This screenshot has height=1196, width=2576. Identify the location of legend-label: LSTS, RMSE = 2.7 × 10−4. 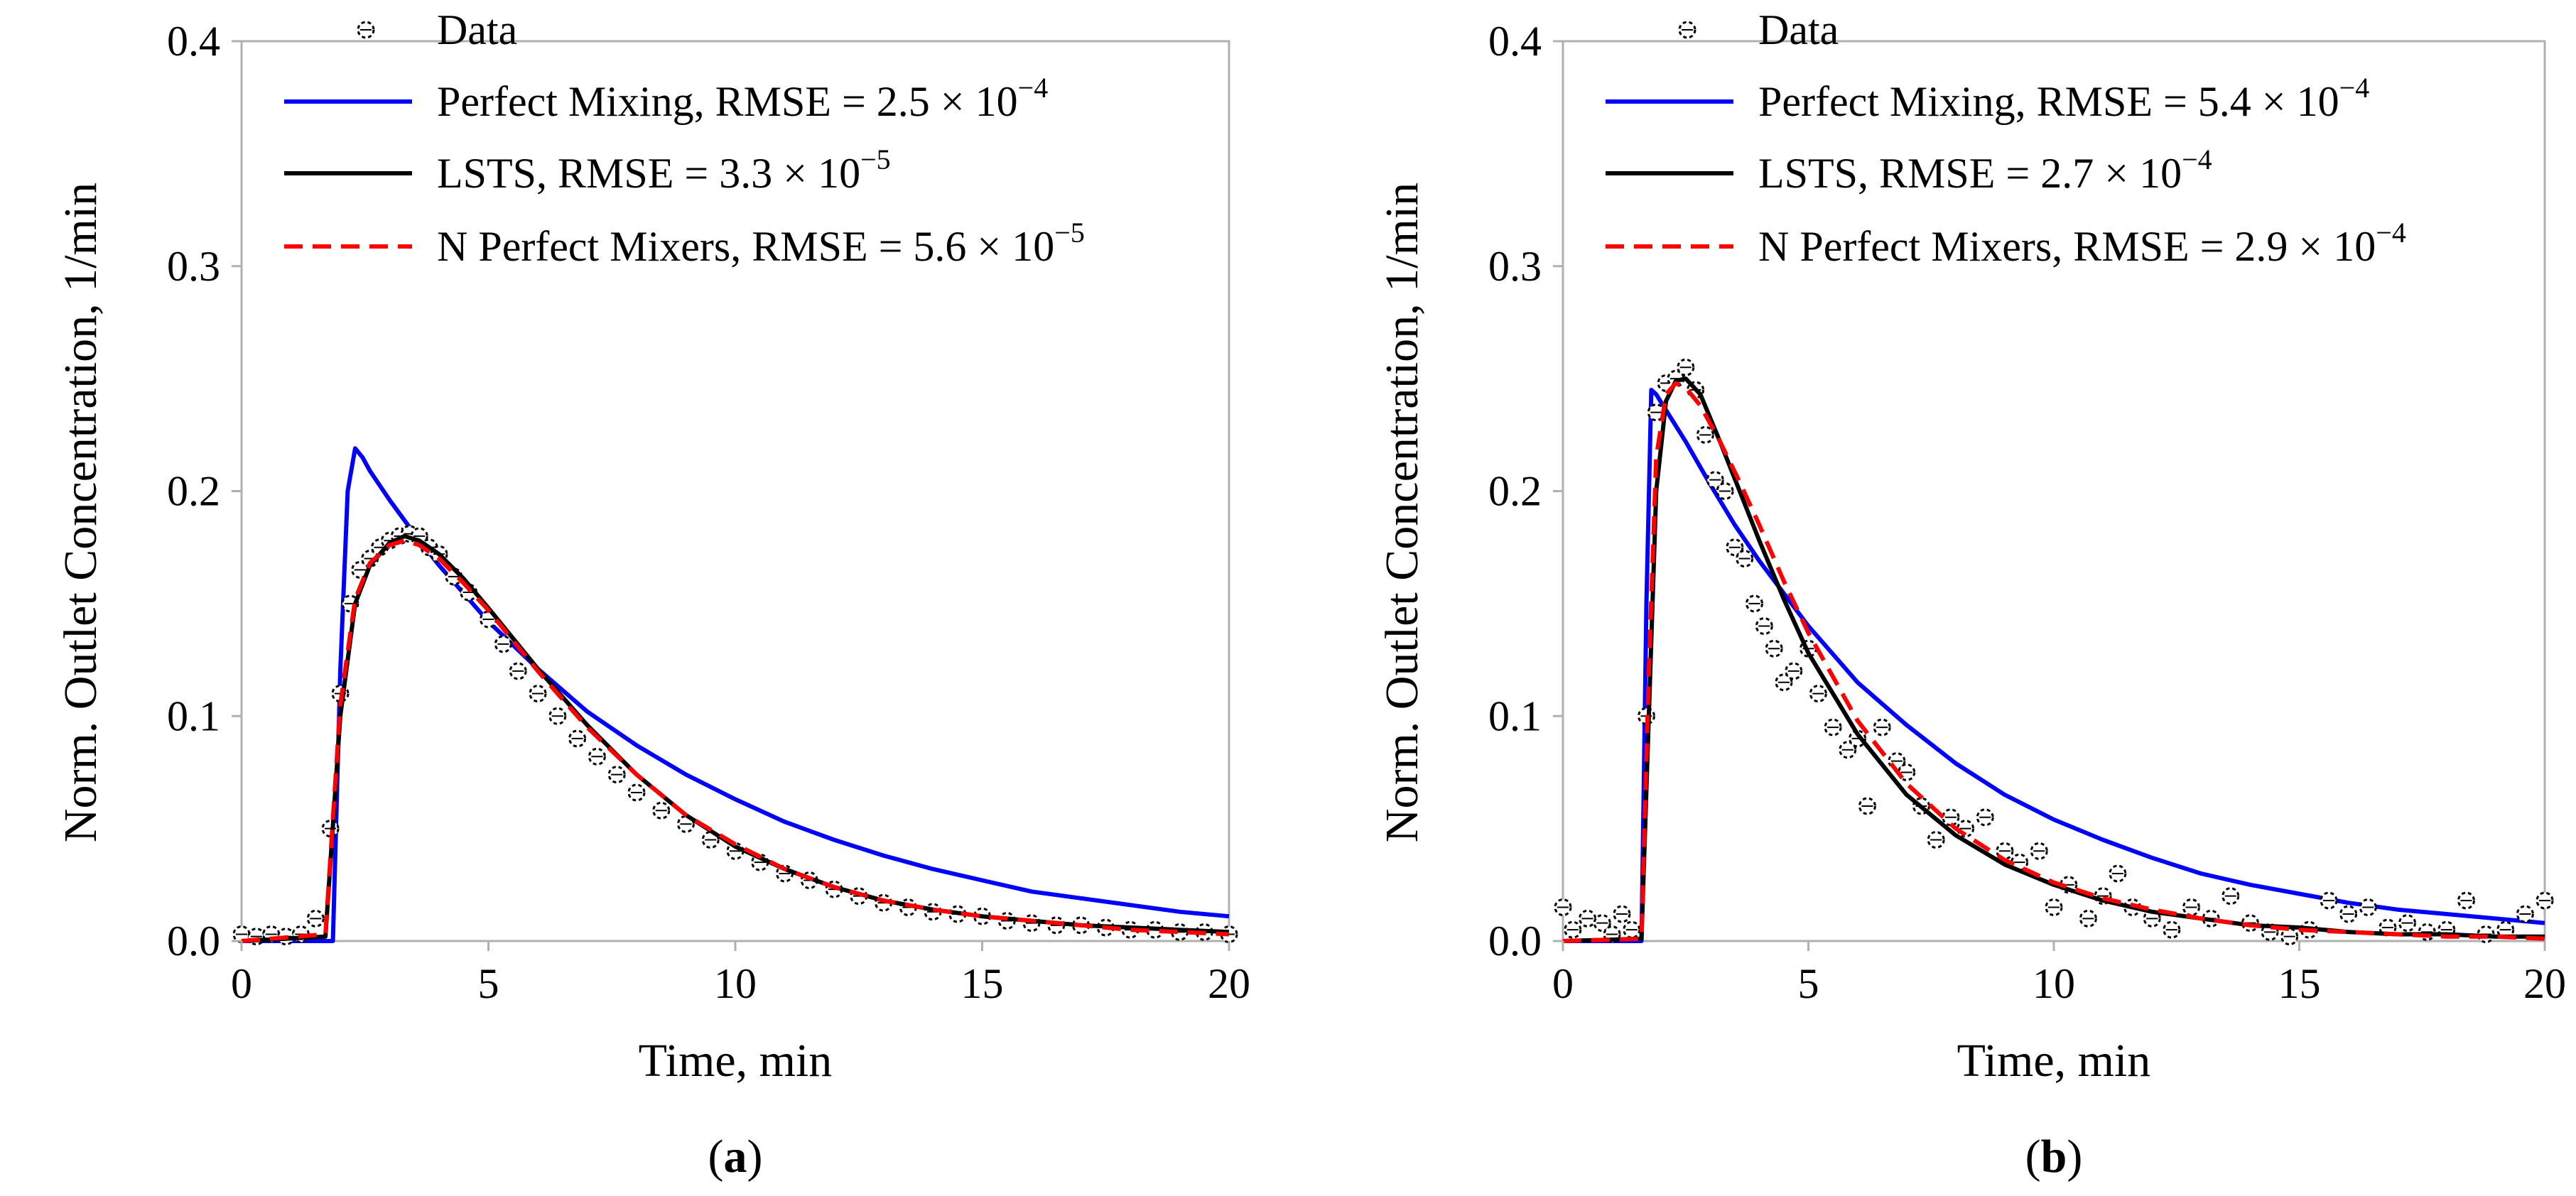
(1985, 170).